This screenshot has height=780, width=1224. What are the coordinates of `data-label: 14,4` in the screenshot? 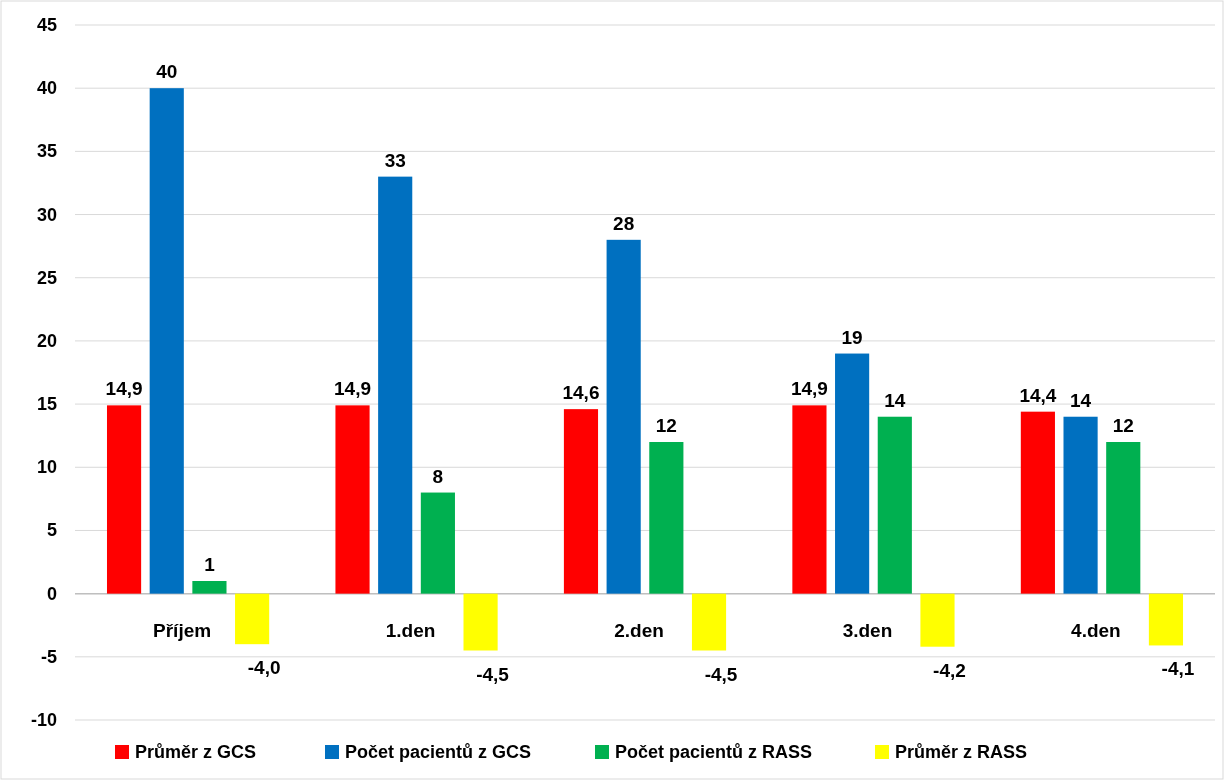 It's located at (1038, 395).